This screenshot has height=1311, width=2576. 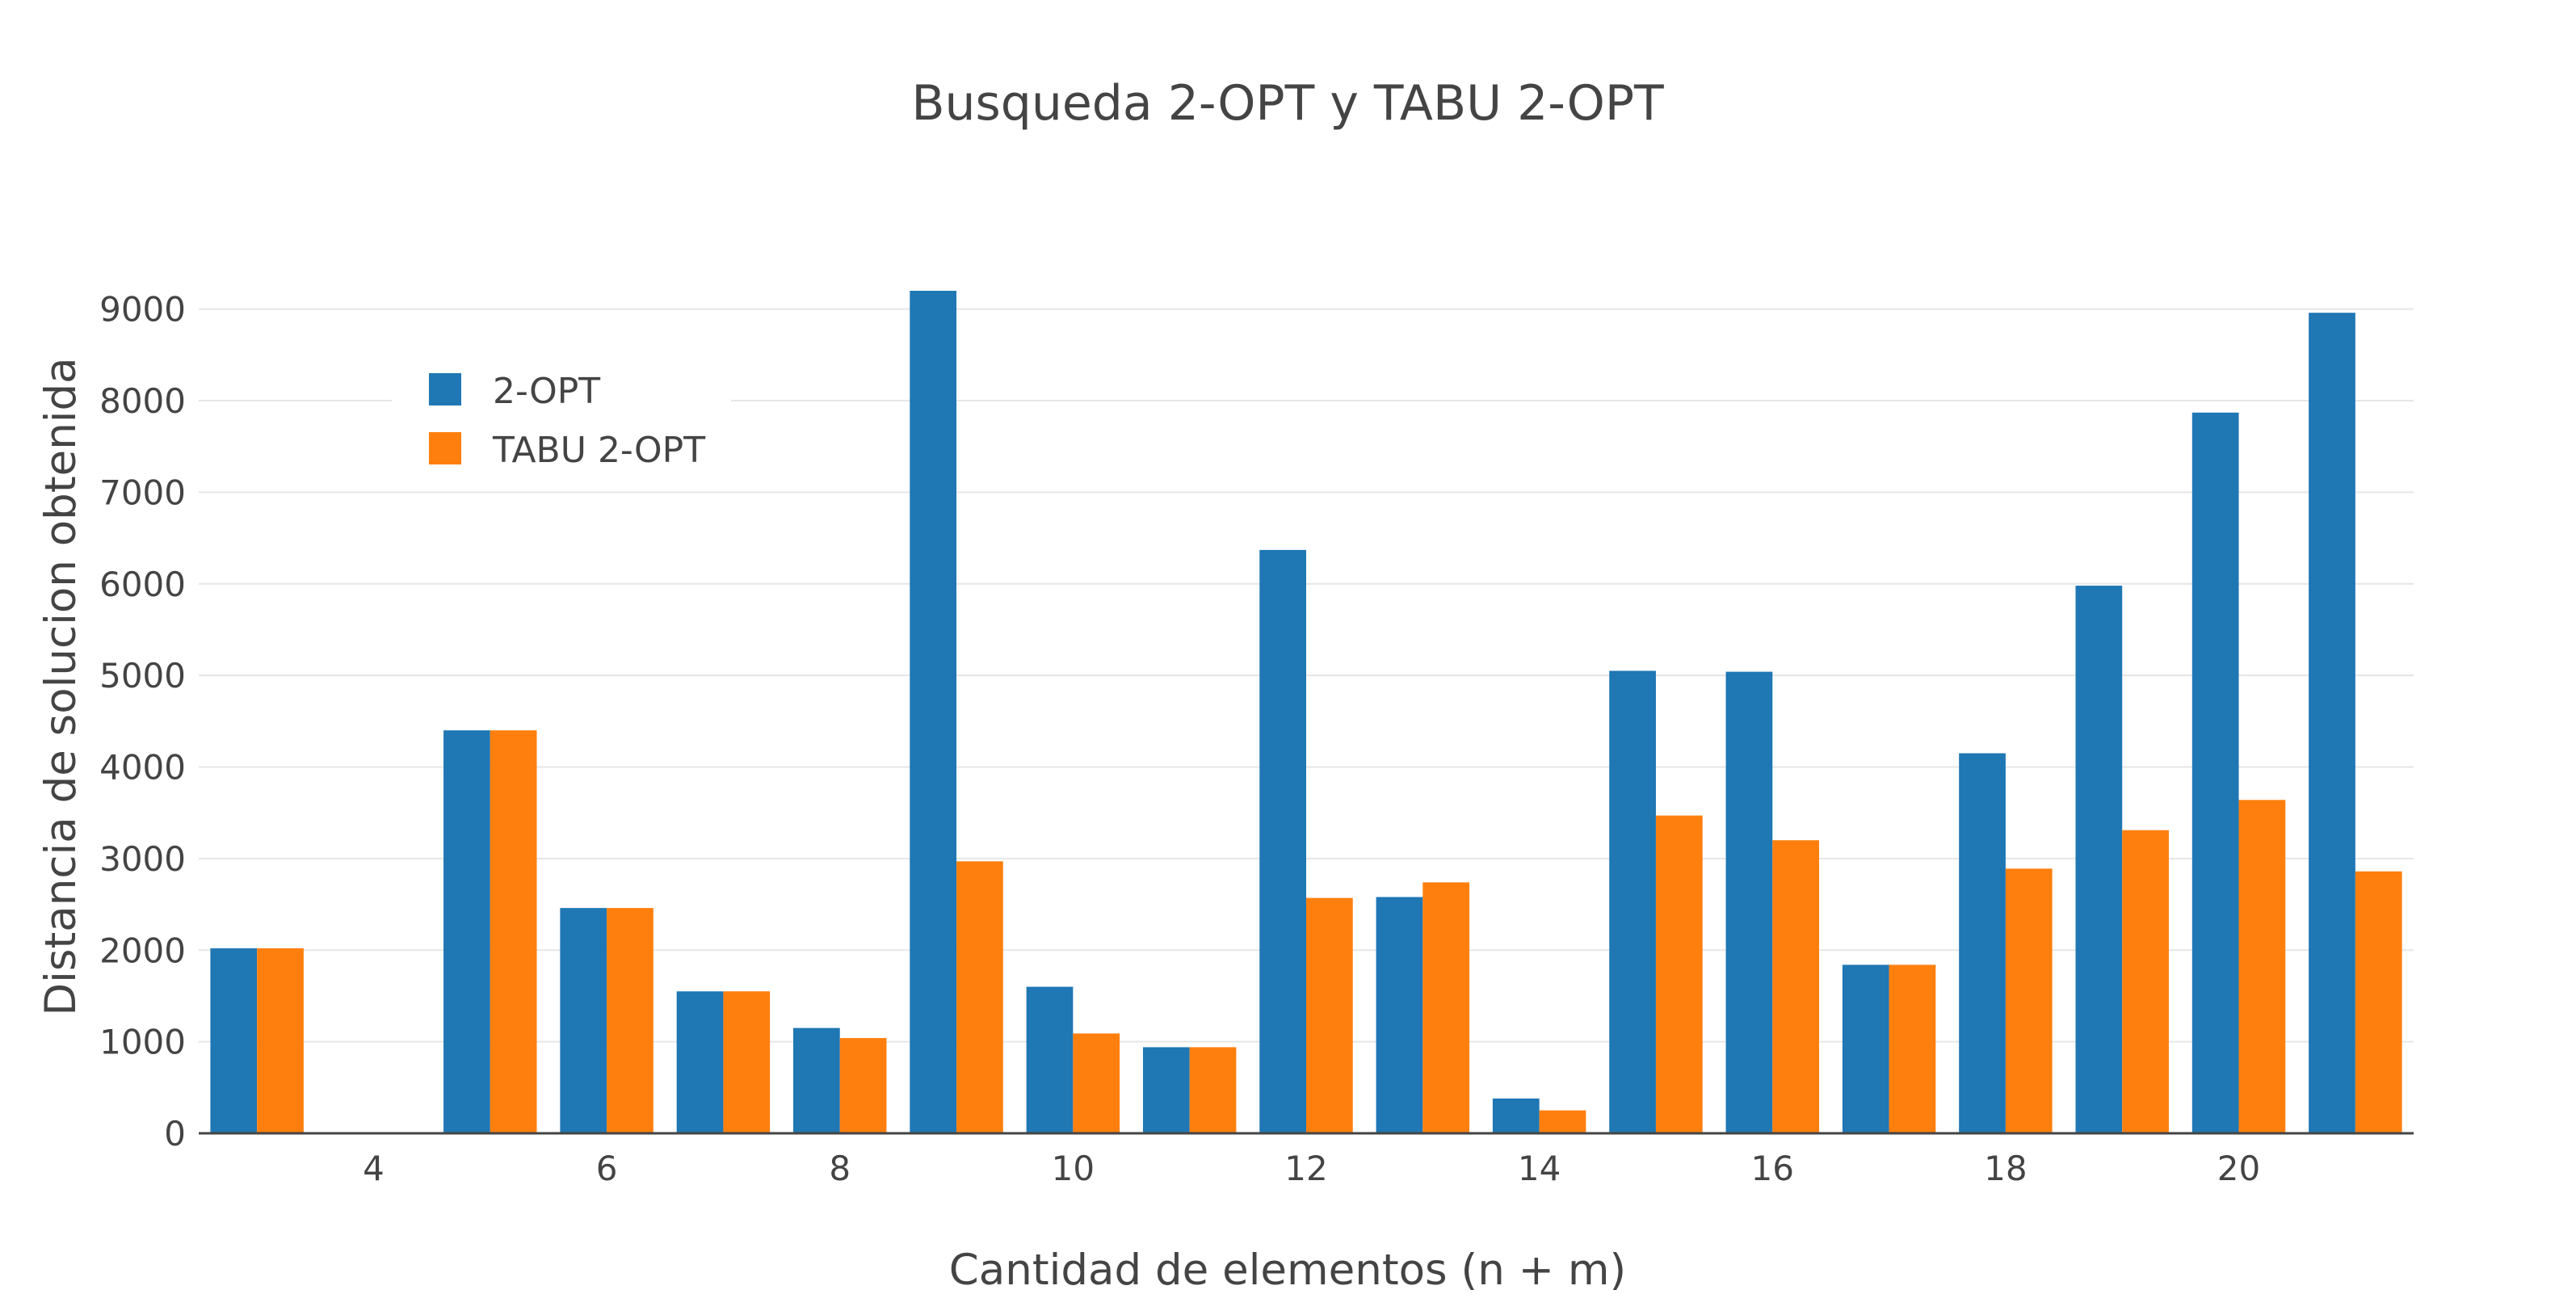 What do you see at coordinates (142, 1042) in the screenshot?
I see `y-tick-label-1000: 1000` at bounding box center [142, 1042].